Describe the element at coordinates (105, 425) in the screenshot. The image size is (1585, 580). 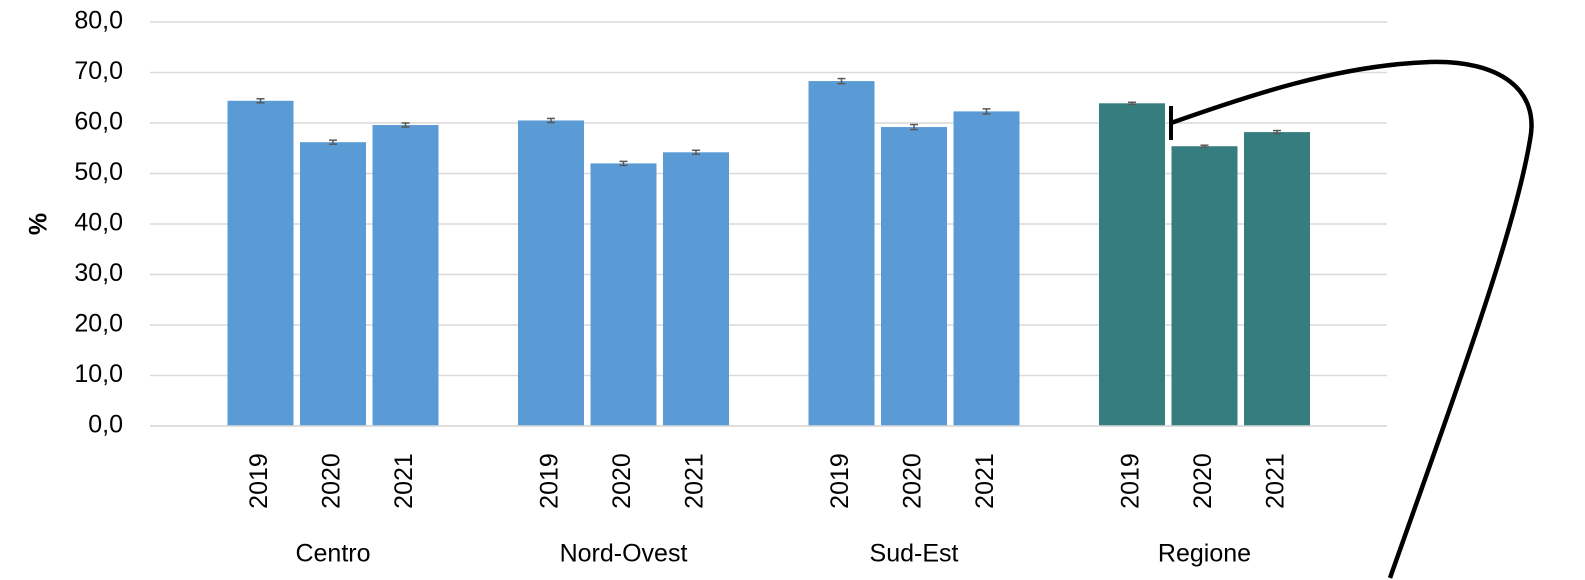
I see `y-tick-label: 0,0` at that location.